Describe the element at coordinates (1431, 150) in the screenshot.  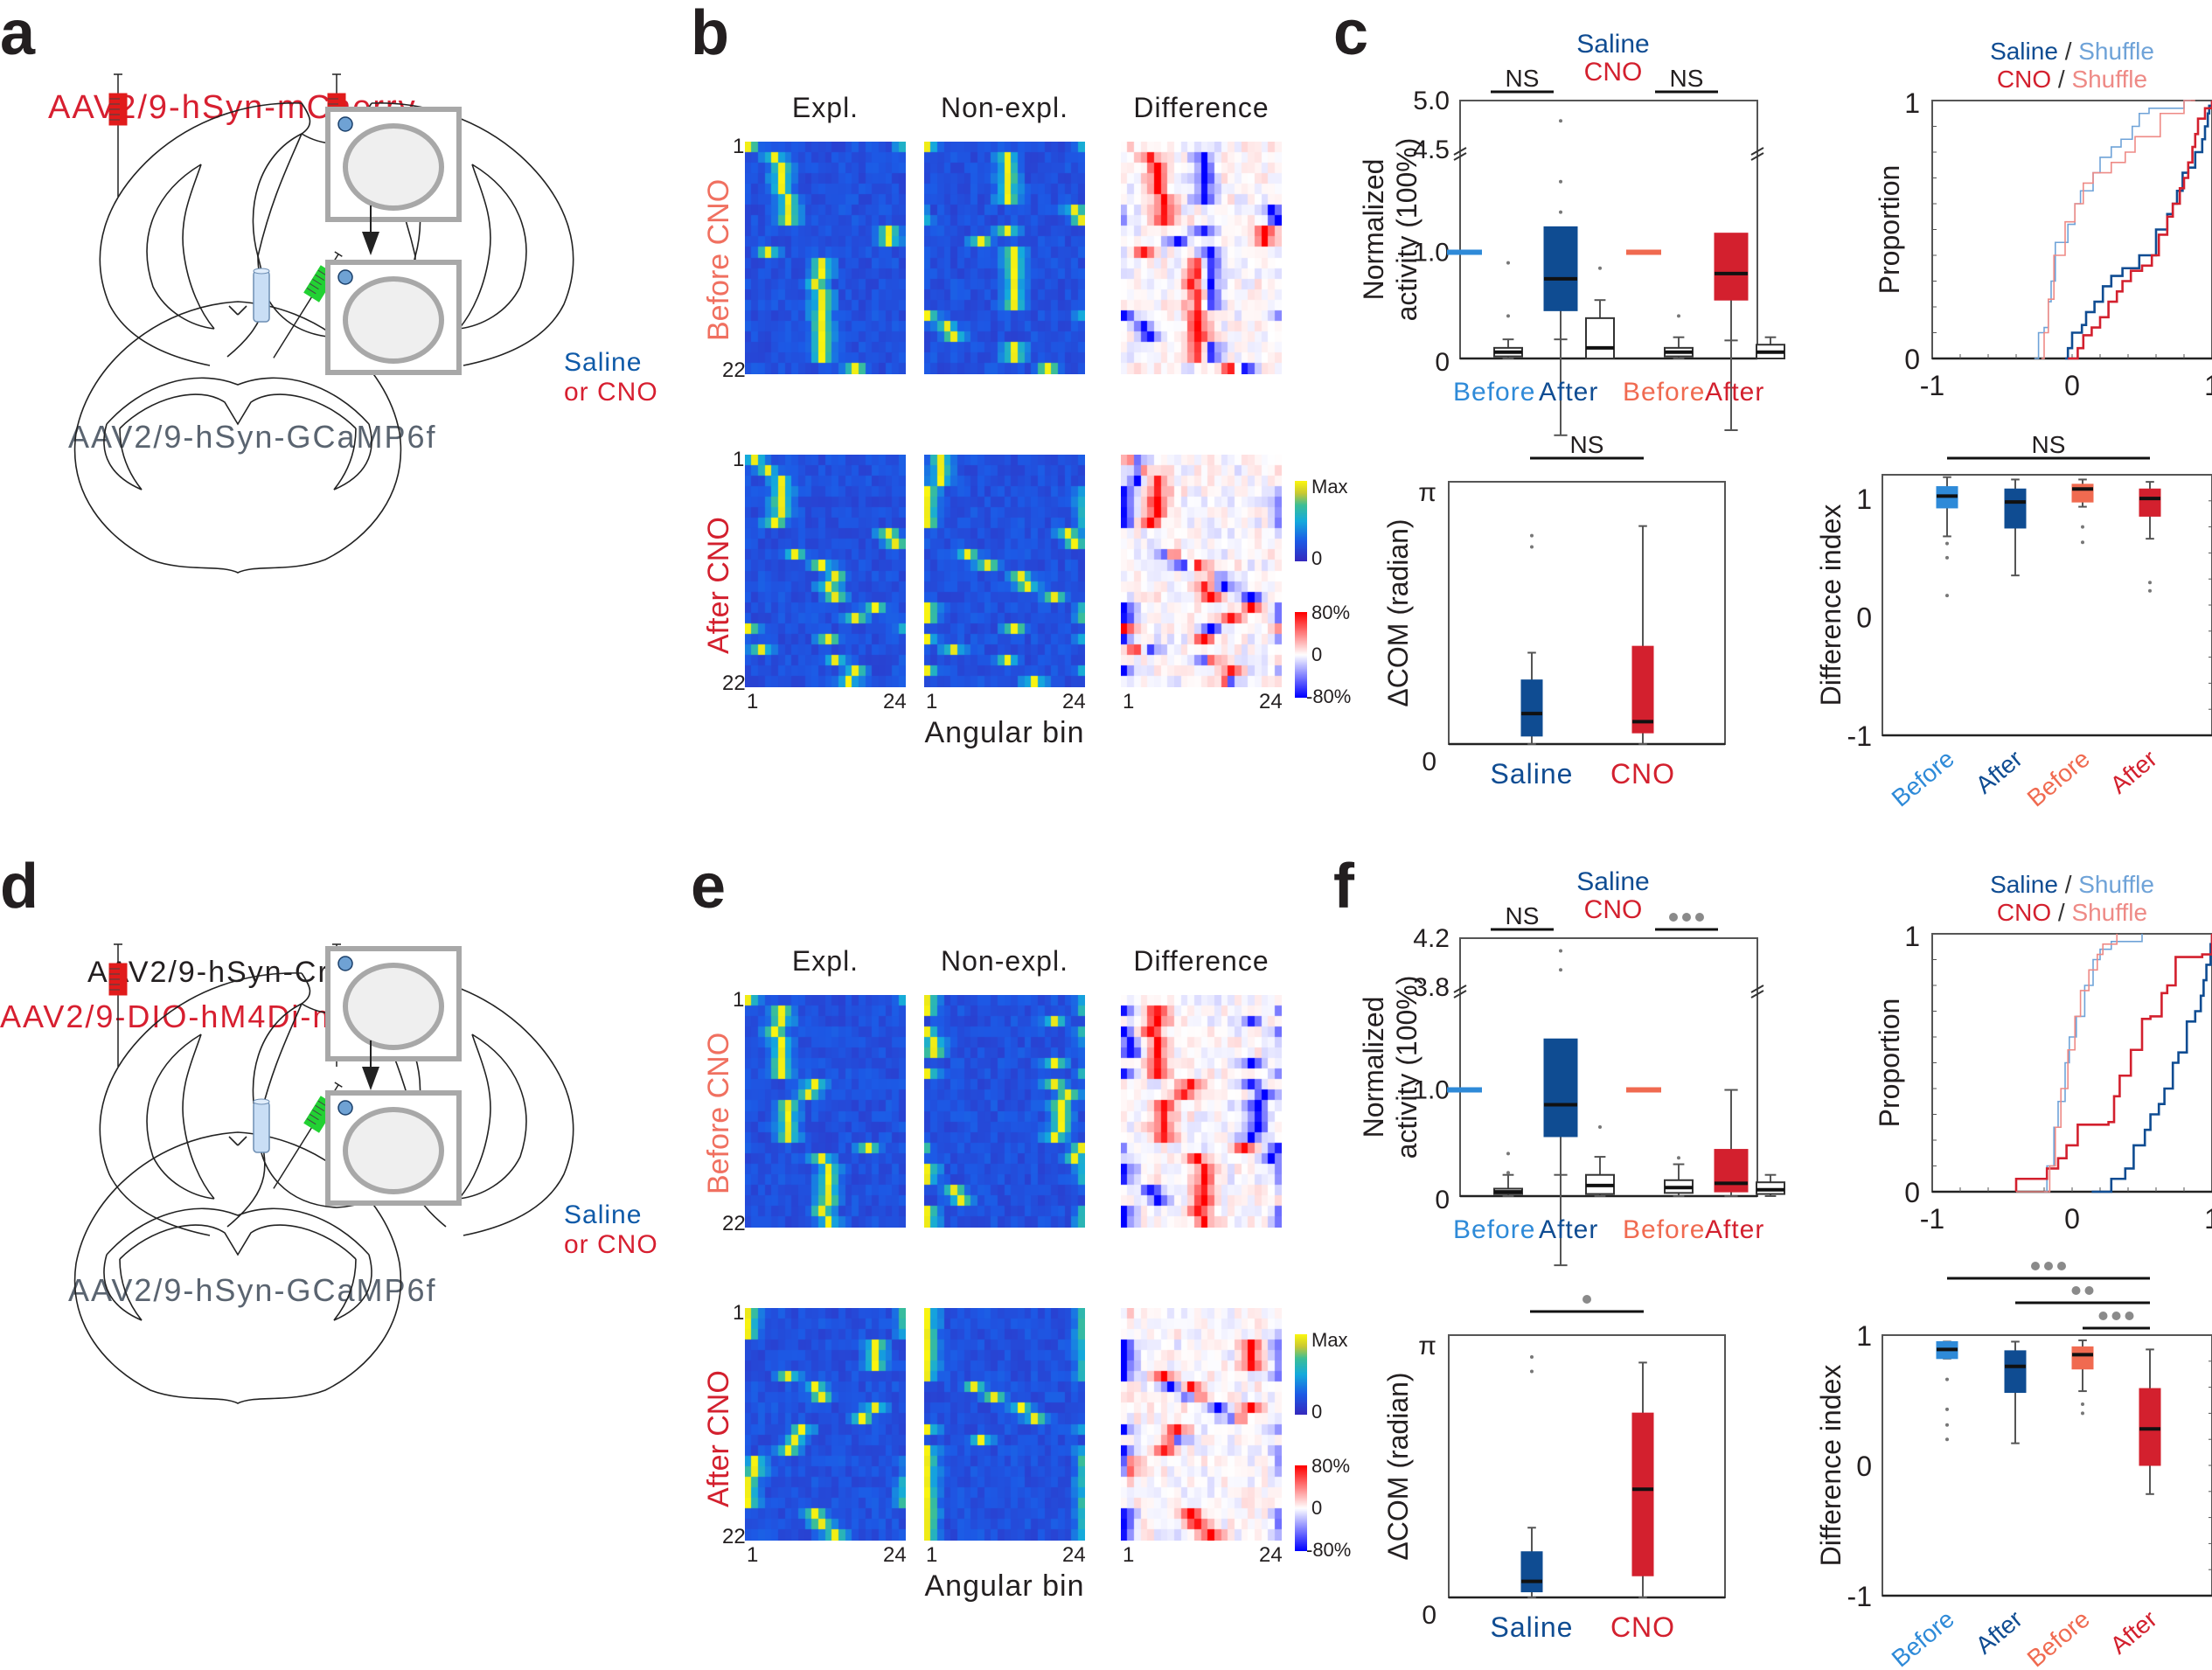
I see `y-tick-label: 4.5` at that location.